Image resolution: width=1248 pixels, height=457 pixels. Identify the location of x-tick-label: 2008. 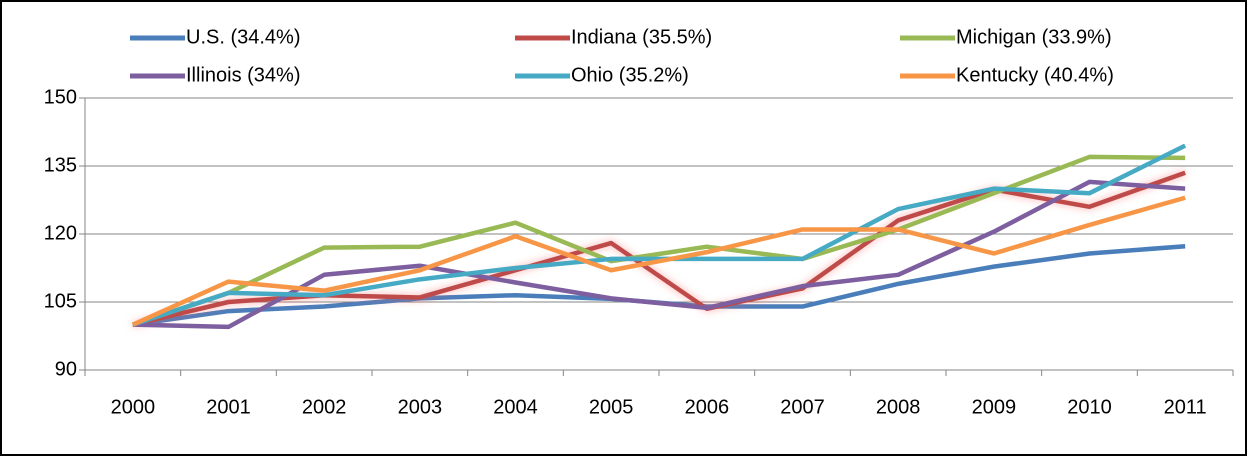
(898, 407).